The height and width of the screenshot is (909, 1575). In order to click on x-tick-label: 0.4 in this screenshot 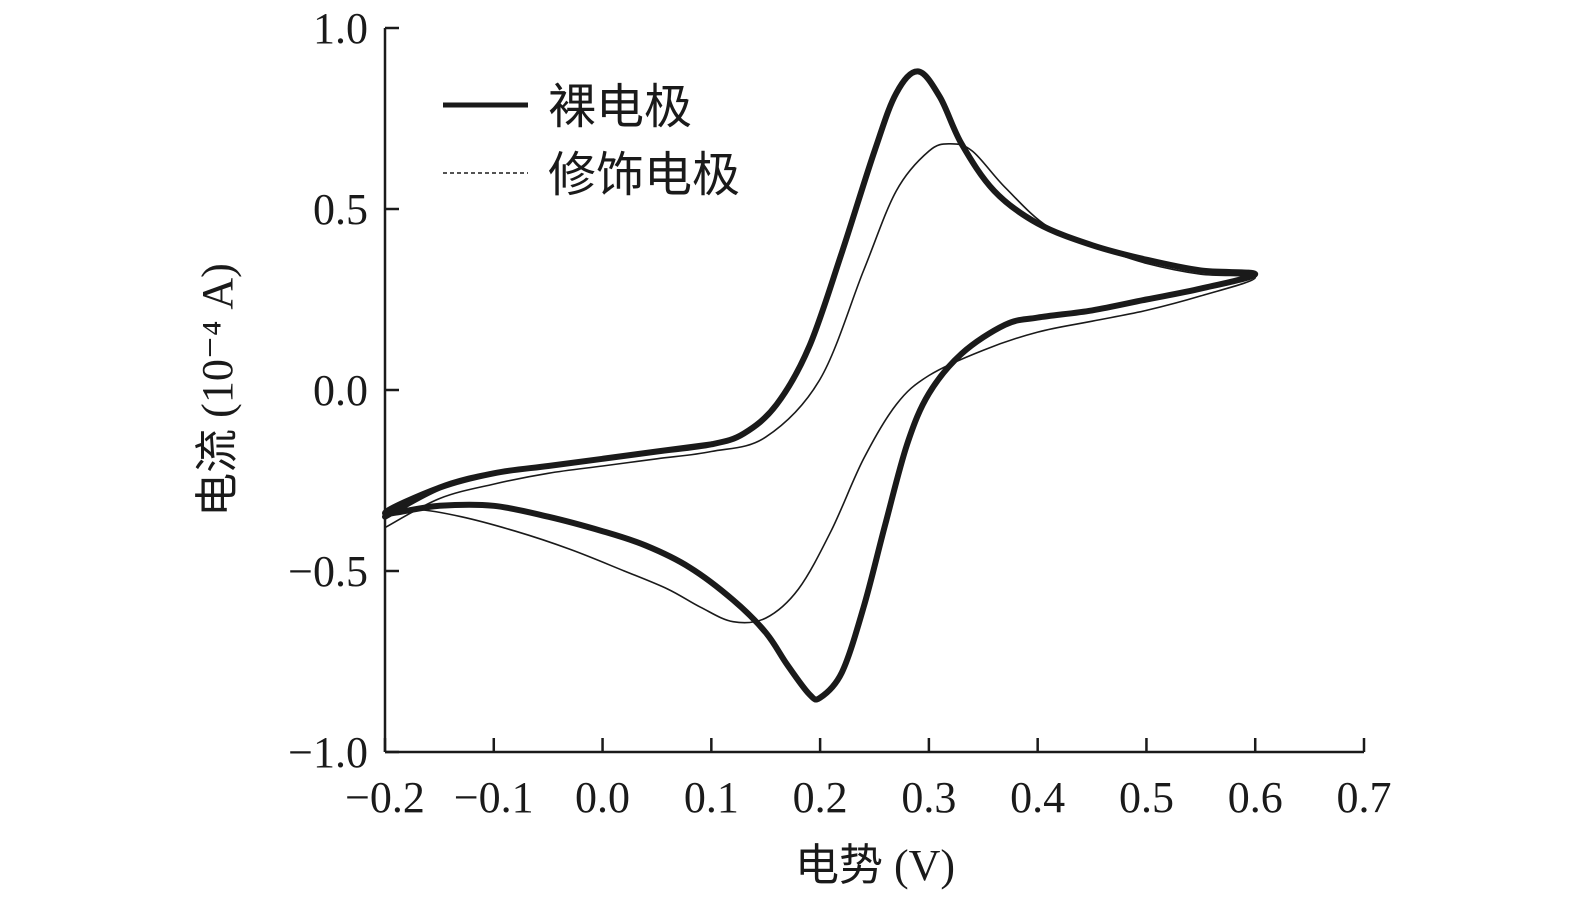, I will do `click(1037, 797)`.